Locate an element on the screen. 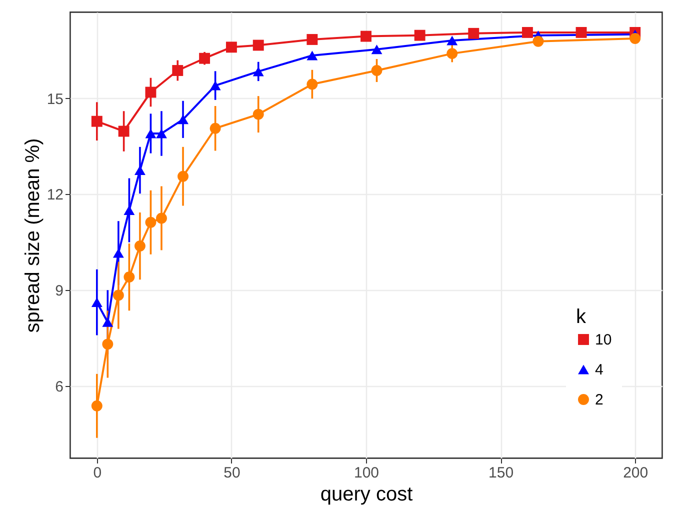 Image resolution: width=675 pixels, height=525 pixels. y-tick-label: 15 is located at coordinates (55, 99).